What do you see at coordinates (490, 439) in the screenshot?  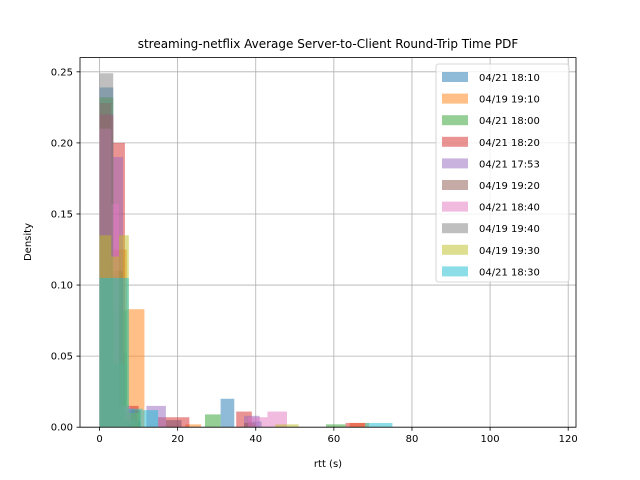 I see `x-tick-label: 100` at bounding box center [490, 439].